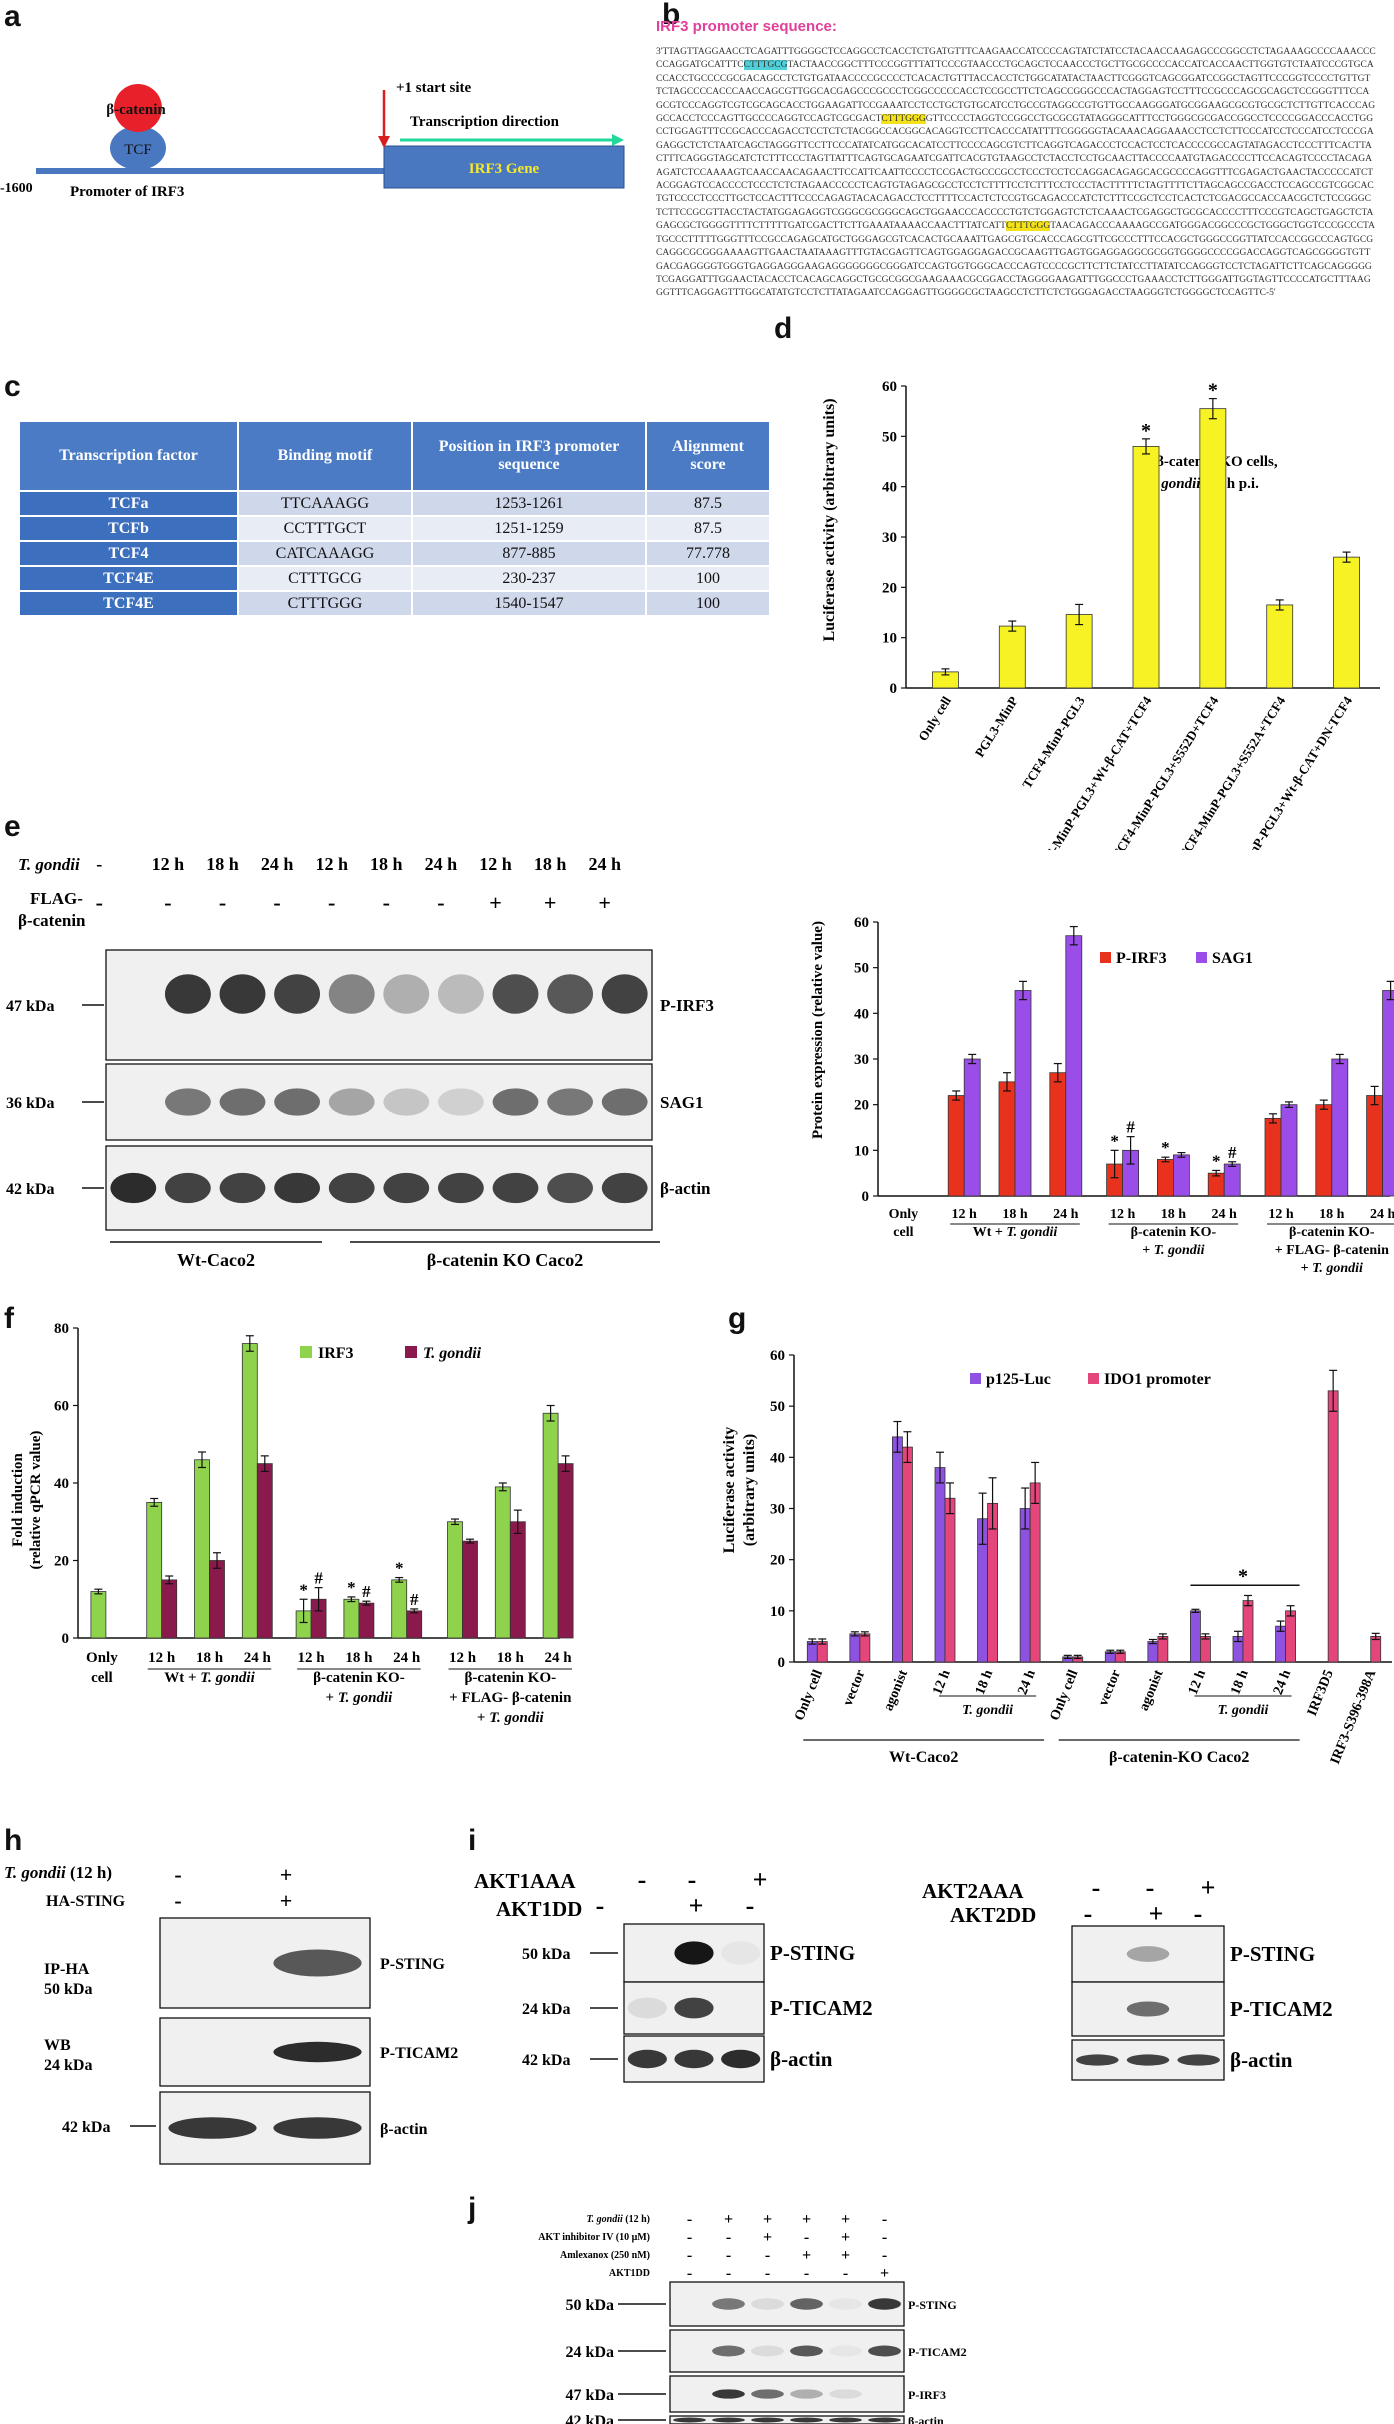 The height and width of the screenshot is (2424, 1394). What do you see at coordinates (529, 528) in the screenshot?
I see `table-cell: 1251-1259` at bounding box center [529, 528].